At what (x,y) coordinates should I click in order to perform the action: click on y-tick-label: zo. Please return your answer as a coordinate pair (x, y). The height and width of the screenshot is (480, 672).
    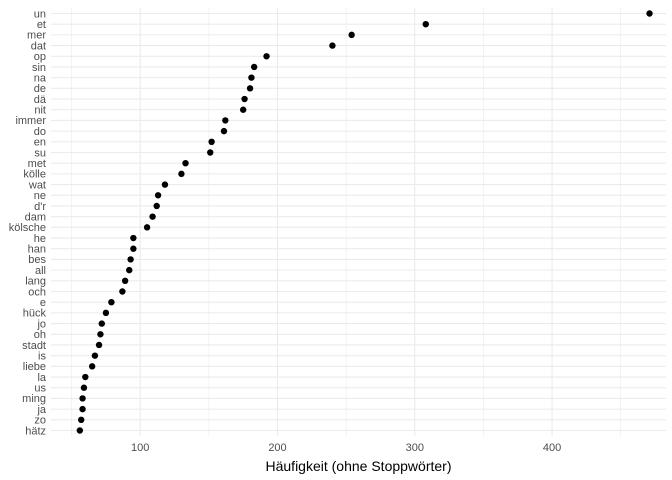
    Looking at the image, I should click on (40, 421).